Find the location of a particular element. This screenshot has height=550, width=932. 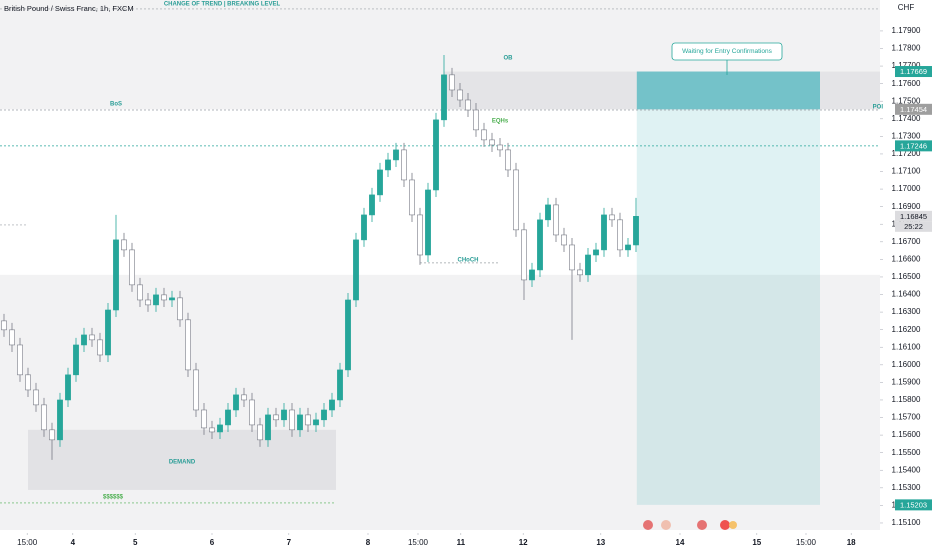

y-tick-label: 1.17900 is located at coordinates (906, 30).